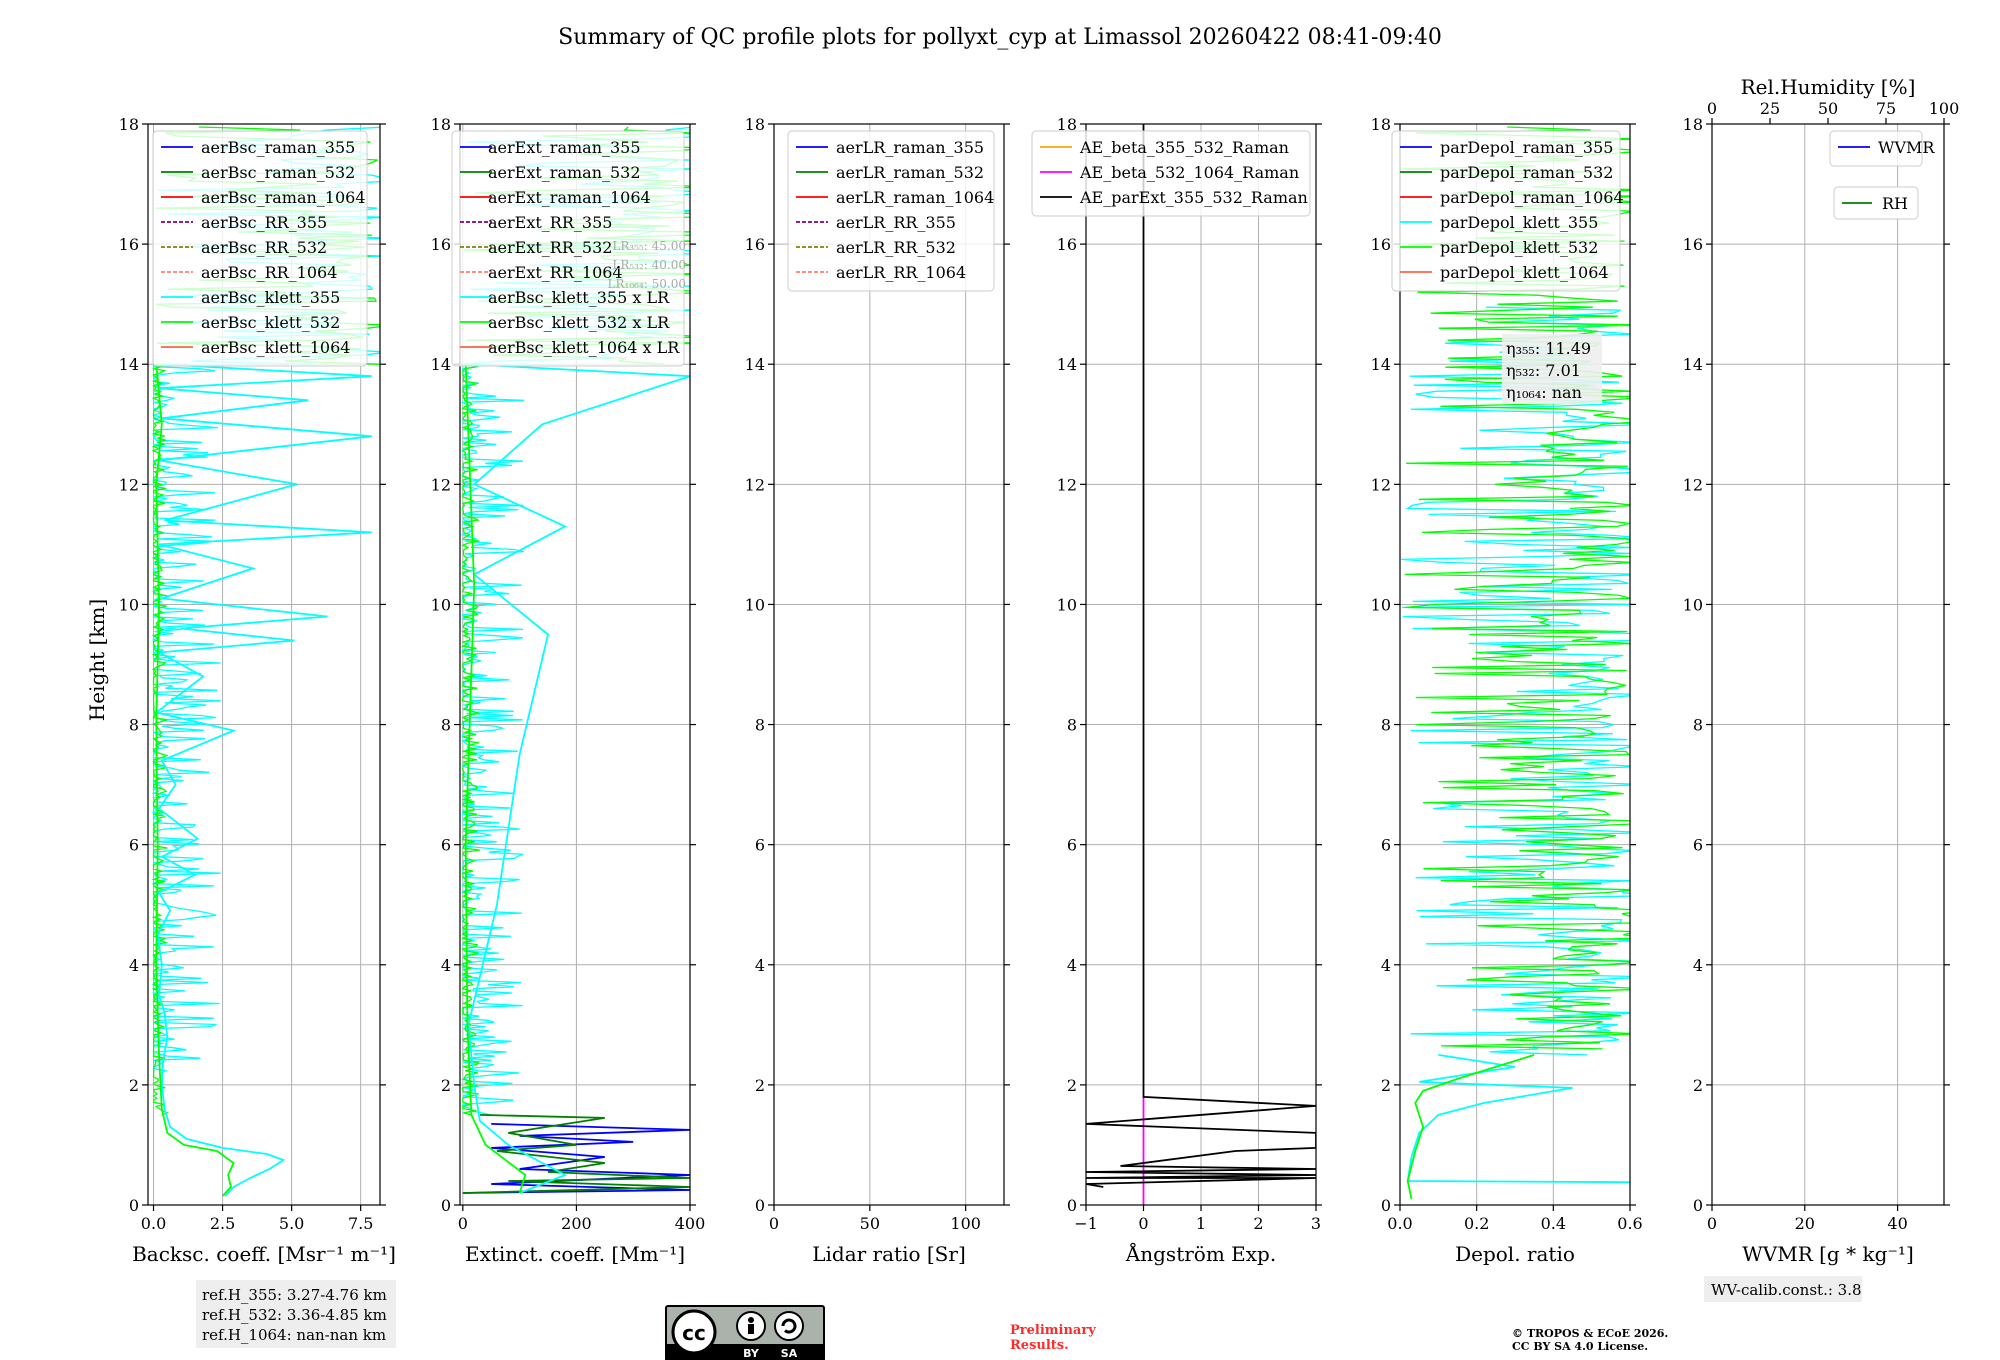  I want to click on lr-annotation: LR₃₅₅: 45.00, so click(649, 246).